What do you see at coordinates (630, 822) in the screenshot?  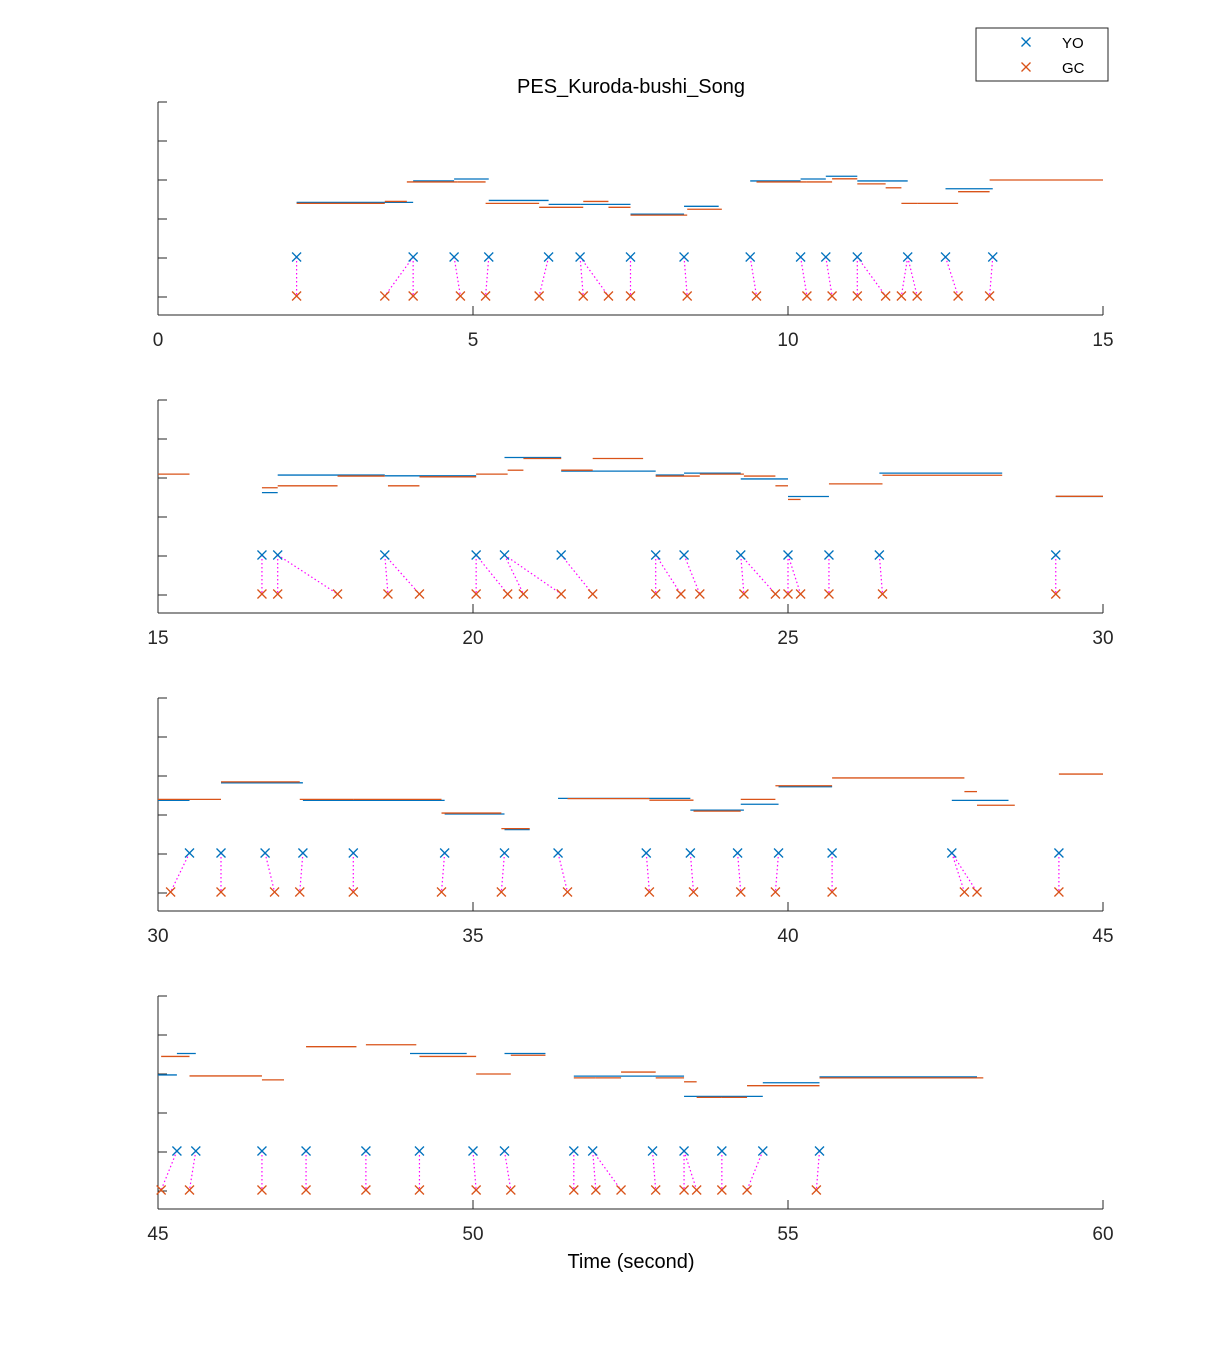 I see `panel-3: 30 35 40 45` at bounding box center [630, 822].